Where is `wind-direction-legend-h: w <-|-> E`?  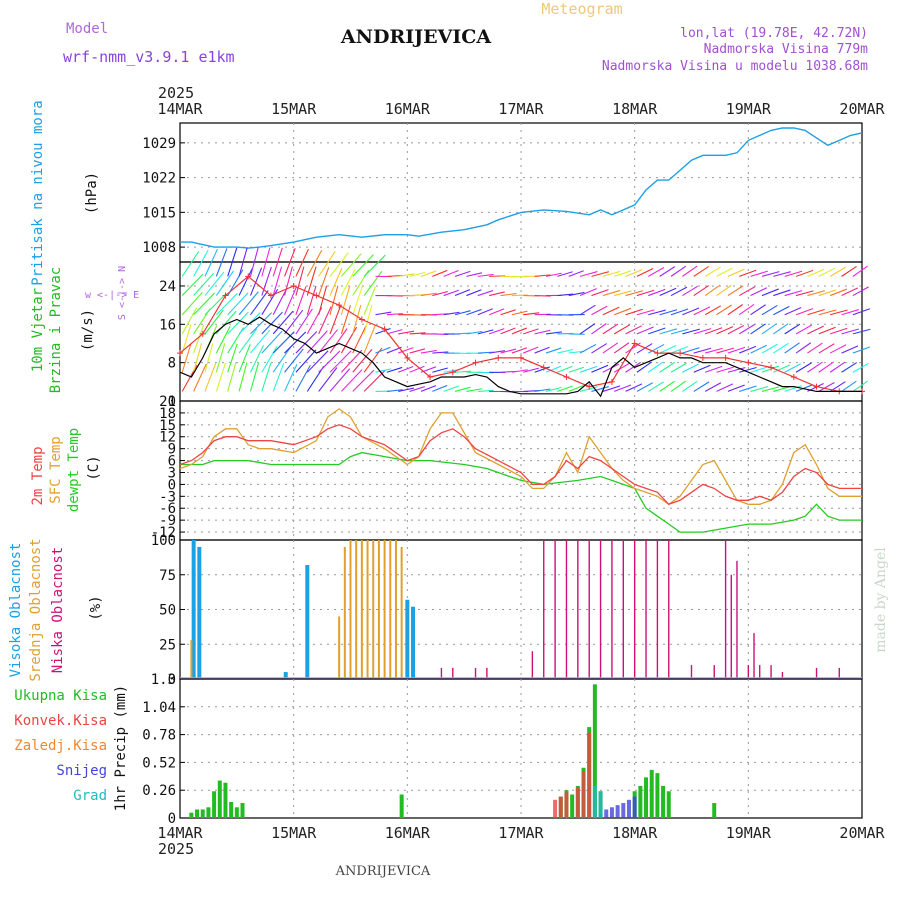 wind-direction-legend-h: w <-|-> E is located at coordinates (112, 295).